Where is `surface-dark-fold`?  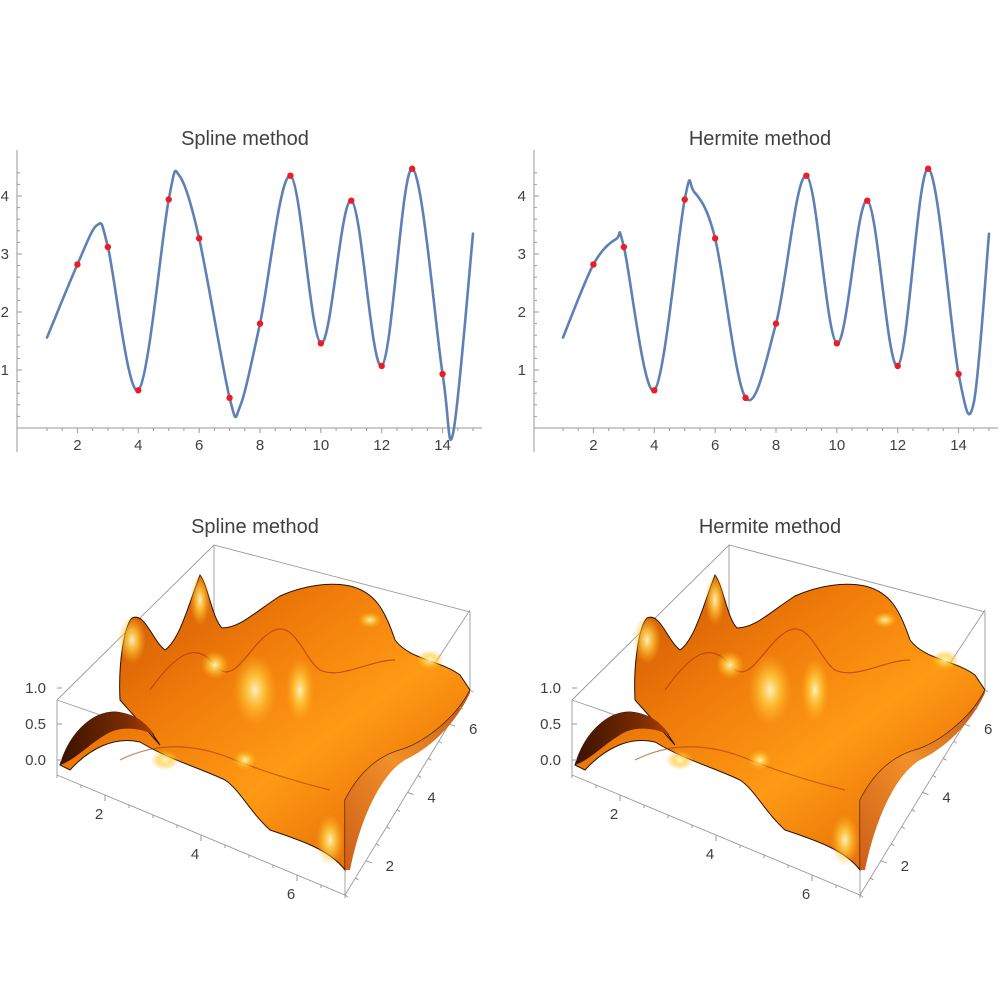 surface-dark-fold is located at coordinates (107, 738).